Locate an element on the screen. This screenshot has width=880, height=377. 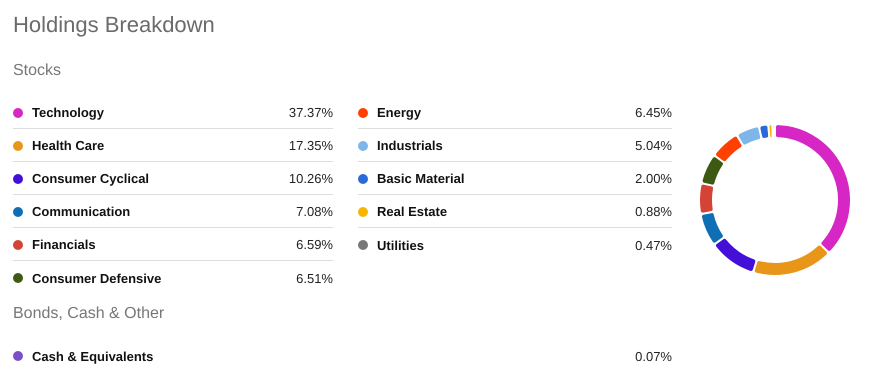
data-label: 37.37% is located at coordinates (310, 112).